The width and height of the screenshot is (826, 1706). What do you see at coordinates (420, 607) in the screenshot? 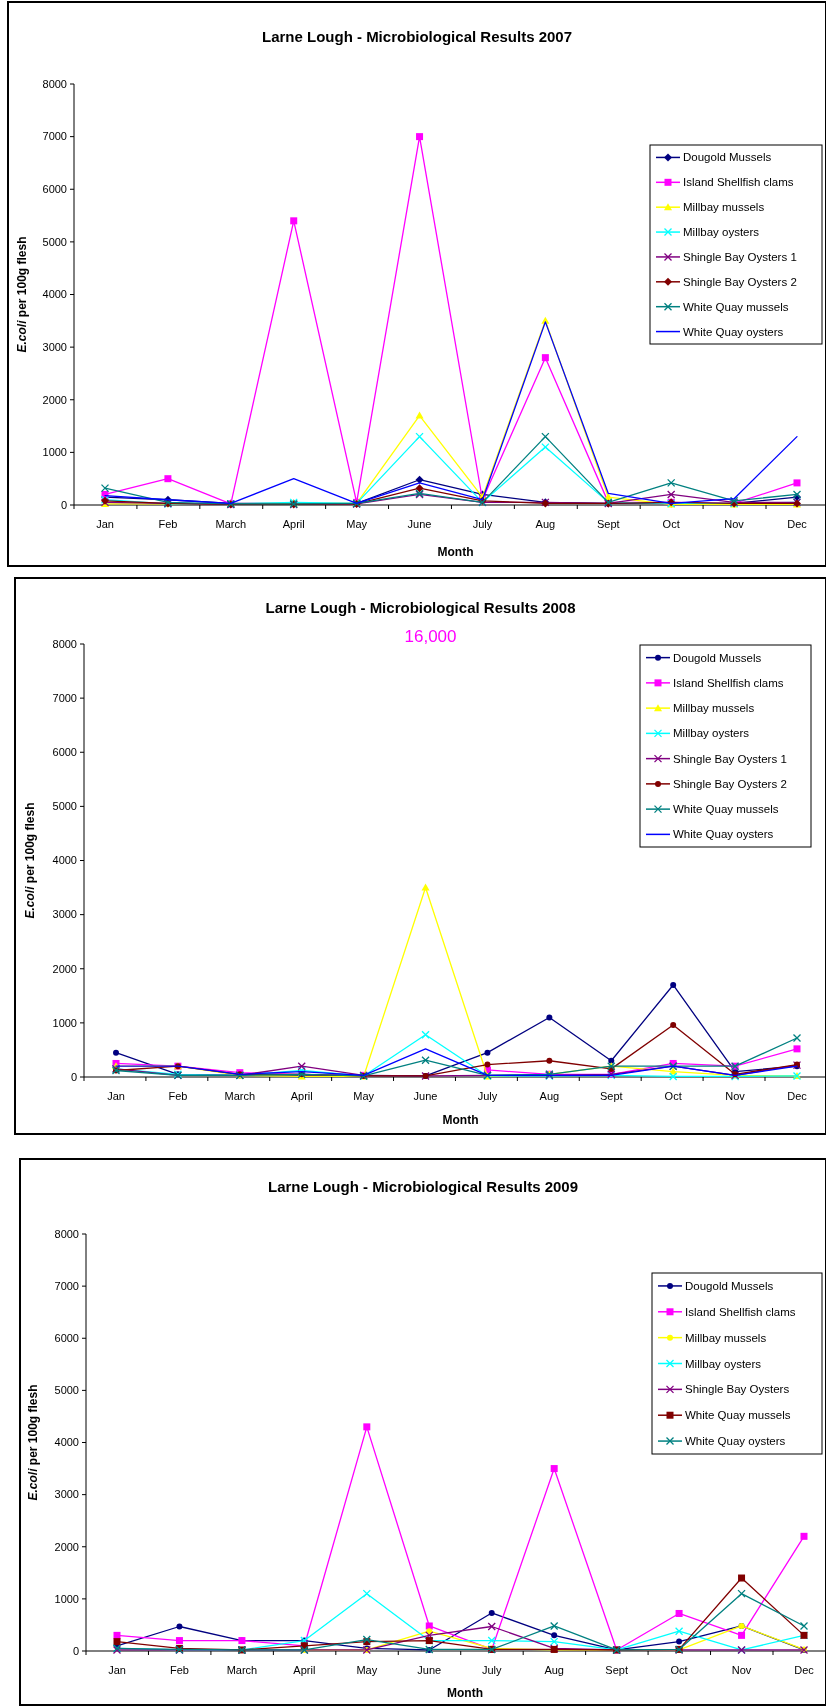
I see `chart-title: Larne Lough - Microbiological Results 2008` at bounding box center [420, 607].